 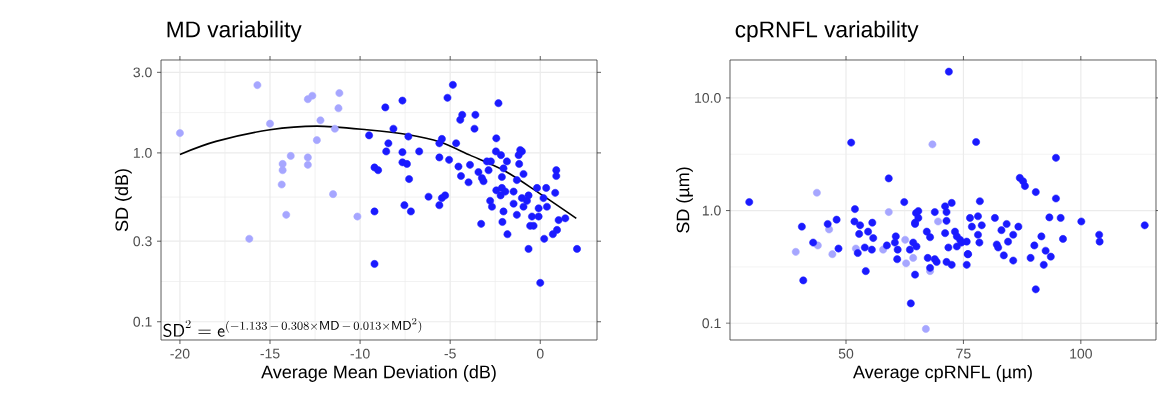 What do you see at coordinates (180, 353) in the screenshot?
I see `x-tick-label: -20` at bounding box center [180, 353].